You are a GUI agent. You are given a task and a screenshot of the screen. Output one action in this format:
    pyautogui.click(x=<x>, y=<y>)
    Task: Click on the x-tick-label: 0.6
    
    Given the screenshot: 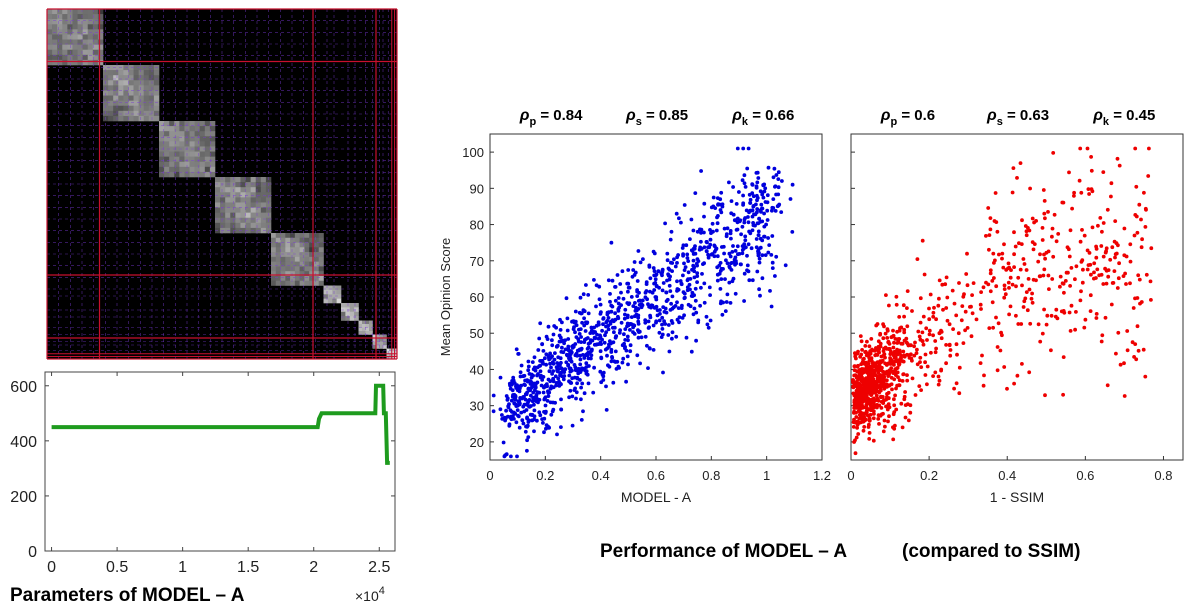 What is the action you would take?
    pyautogui.click(x=1085, y=475)
    